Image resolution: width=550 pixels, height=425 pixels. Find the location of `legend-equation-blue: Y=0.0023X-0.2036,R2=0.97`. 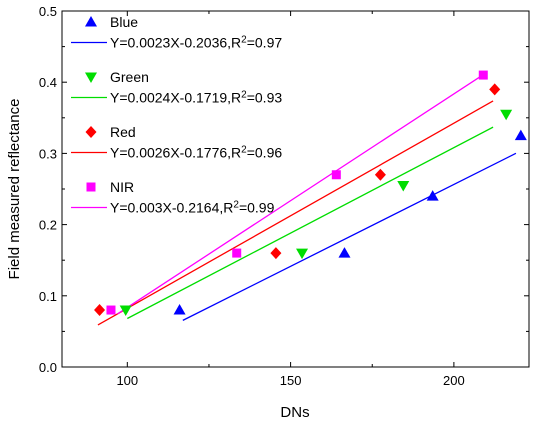

legend-equation-blue: Y=0.0023X-0.2036,R2=0.97 is located at coordinates (196, 43).